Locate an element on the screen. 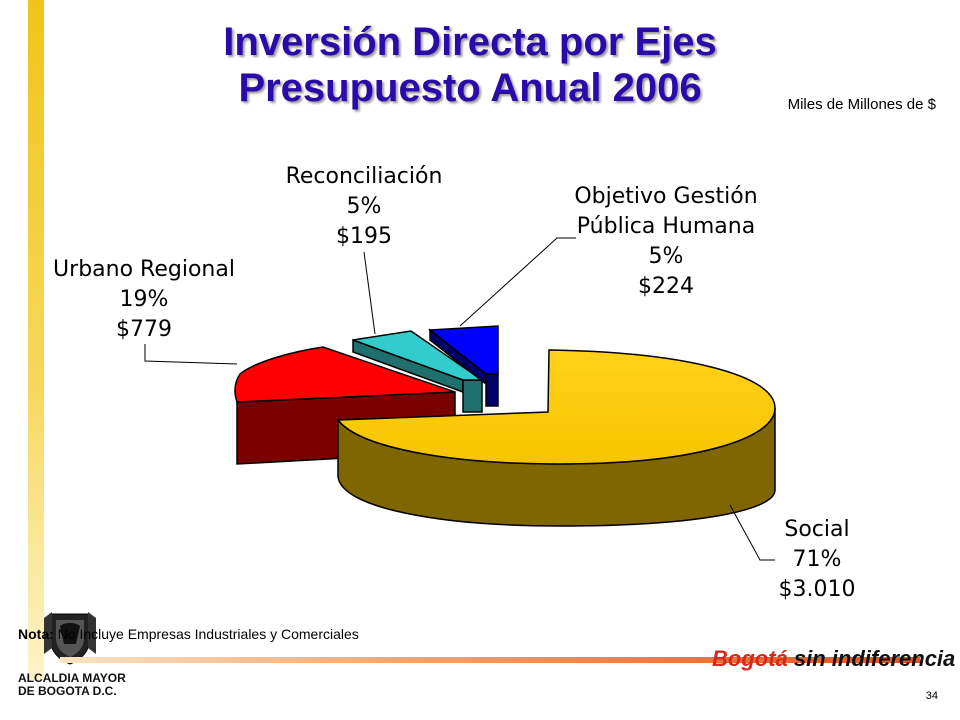 This screenshot has width=960, height=720. label-reconciliacion-name: Reconciliación is located at coordinates (364, 176).